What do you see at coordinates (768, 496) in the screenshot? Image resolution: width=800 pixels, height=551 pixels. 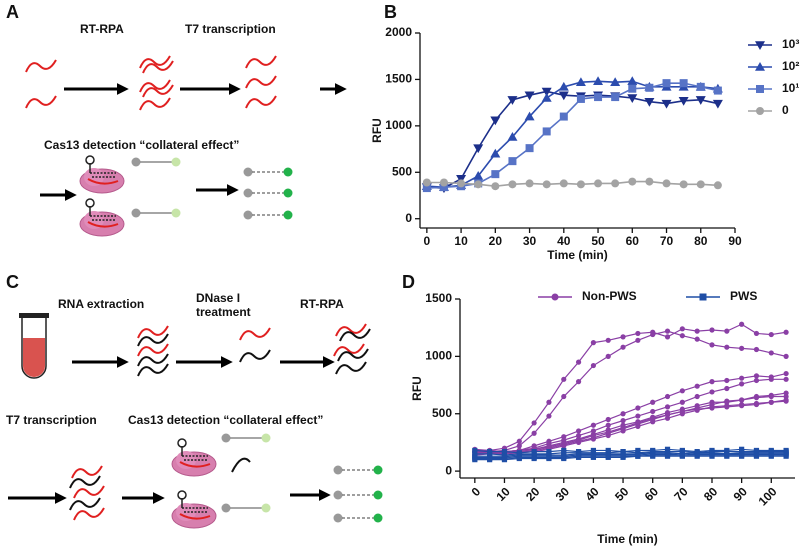 I see `x-tick-label: 100` at bounding box center [768, 496].